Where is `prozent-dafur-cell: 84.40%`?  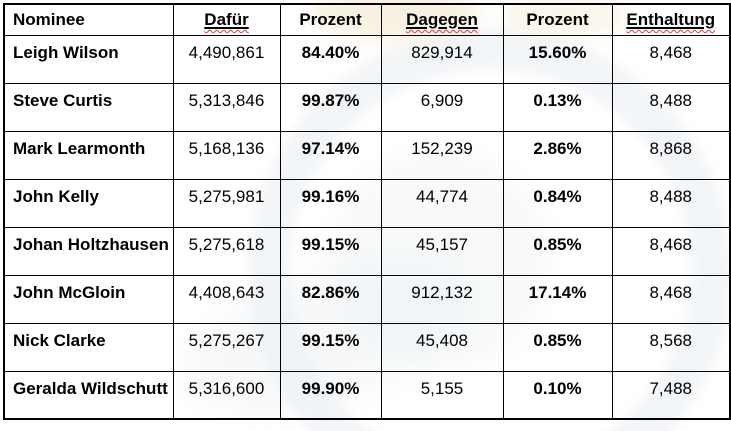 prozent-dafur-cell: 84.40% is located at coordinates (330, 59).